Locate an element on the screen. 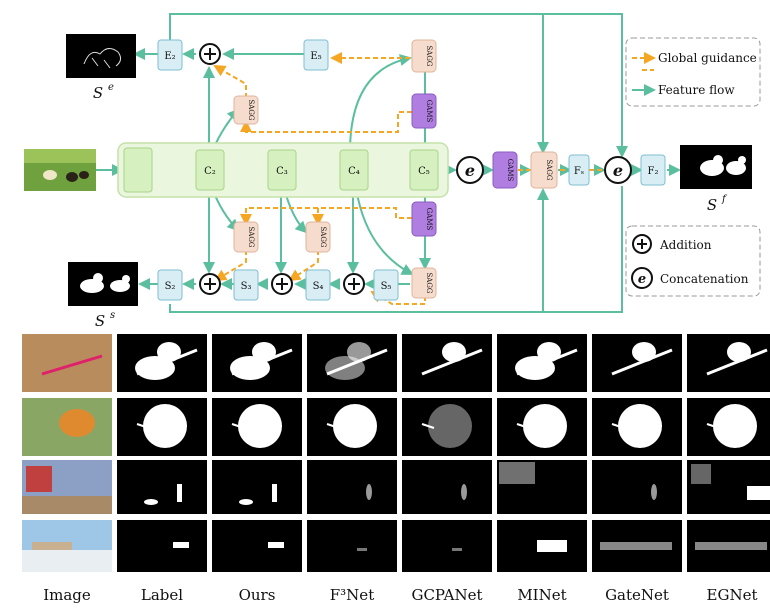  svg-text: C₃ is located at coordinates (282, 171).